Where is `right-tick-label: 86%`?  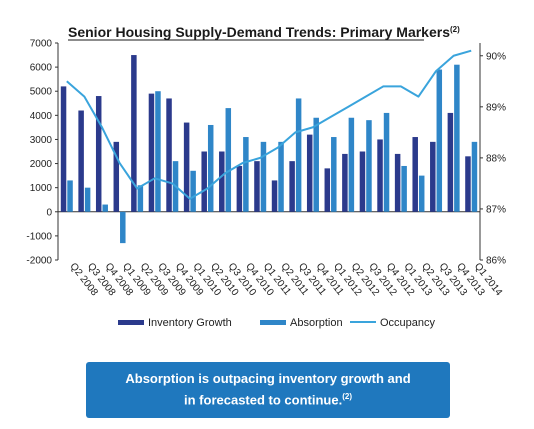 right-tick-label: 86% is located at coordinates (496, 261).